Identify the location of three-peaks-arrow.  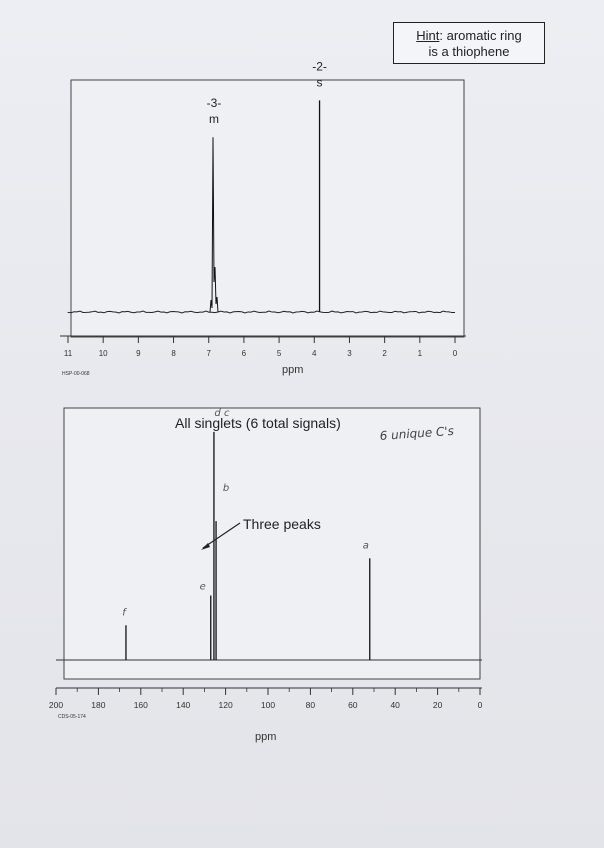
(221, 535).